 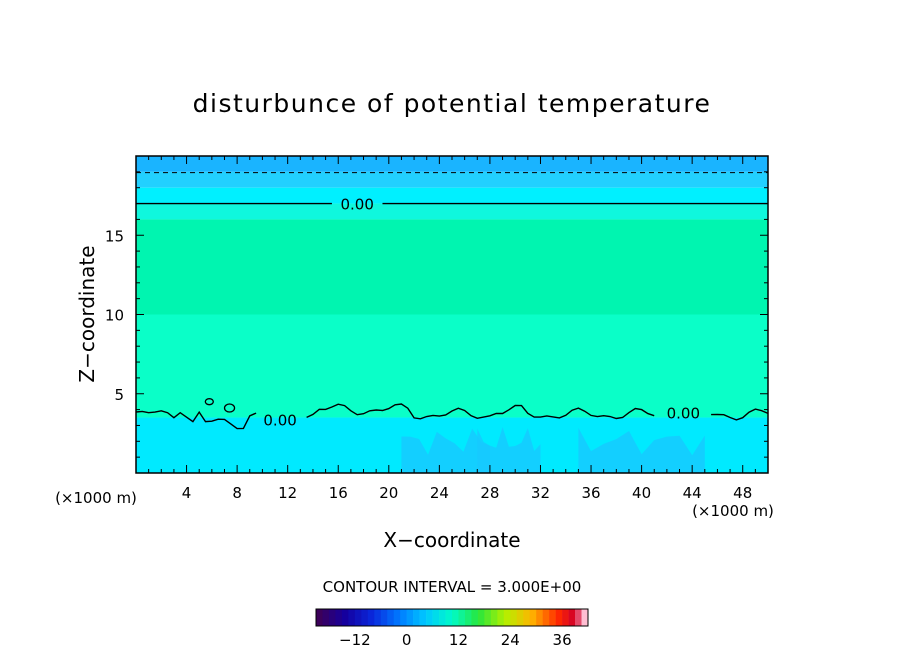 I want to click on x-unit-left: (×1000 m), so click(x=96, y=498).